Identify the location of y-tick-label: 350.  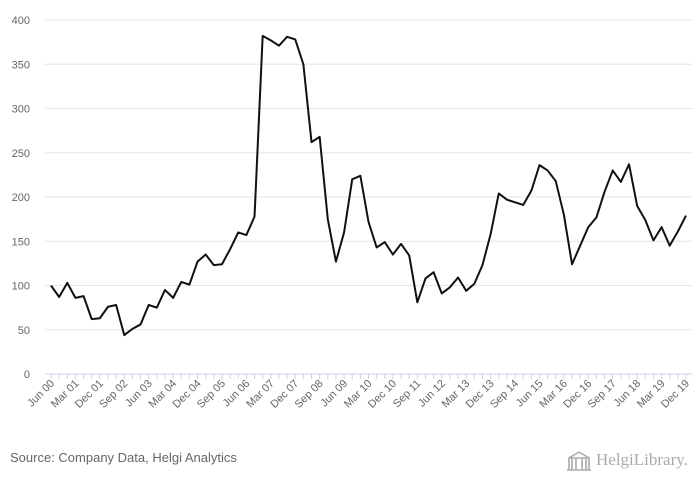
(21, 65).